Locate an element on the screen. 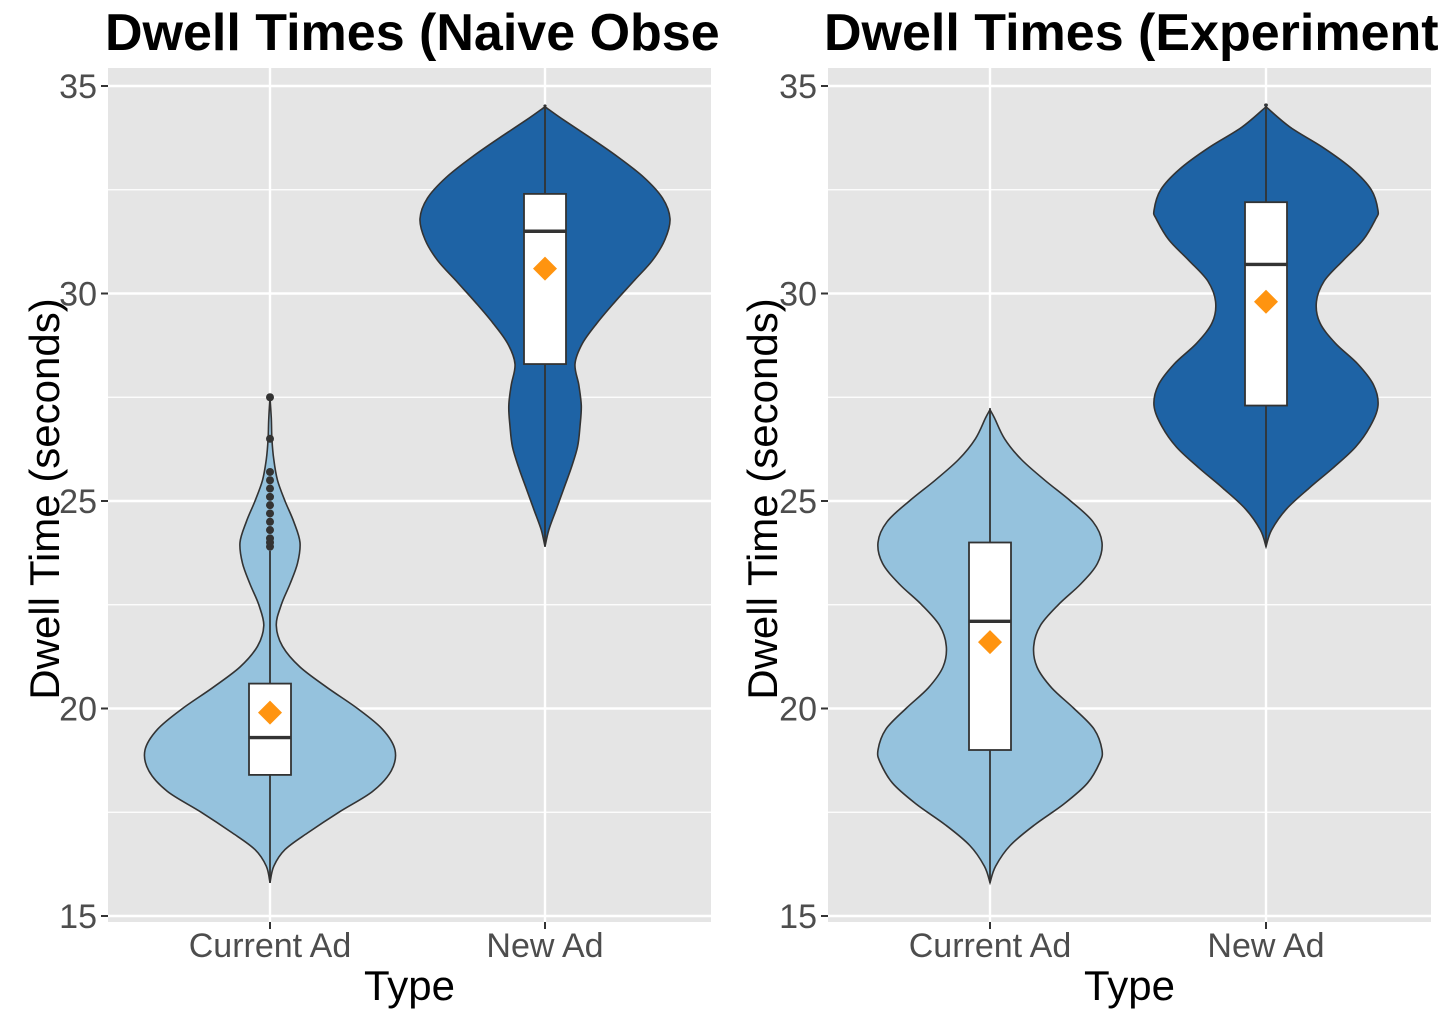 The height and width of the screenshot is (1020, 1440). chart-title: Dwell Times (Experimental) is located at coordinates (1132, 33).